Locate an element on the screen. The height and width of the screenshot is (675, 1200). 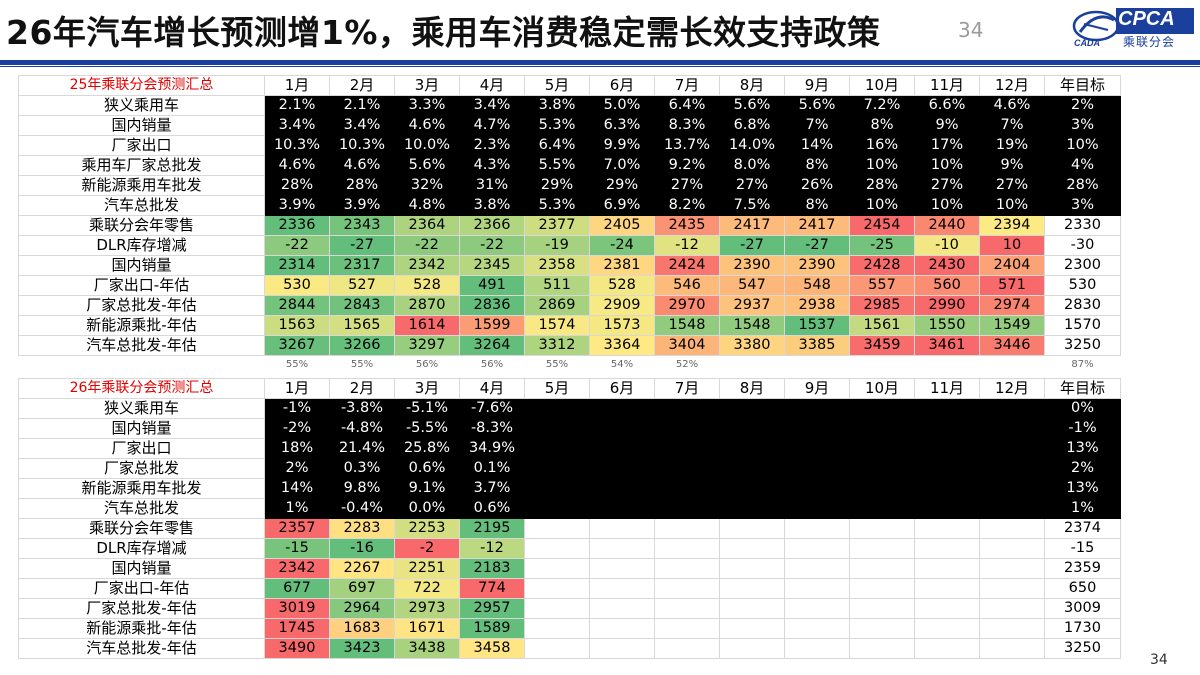
data-cell: 722 is located at coordinates (427, 588).